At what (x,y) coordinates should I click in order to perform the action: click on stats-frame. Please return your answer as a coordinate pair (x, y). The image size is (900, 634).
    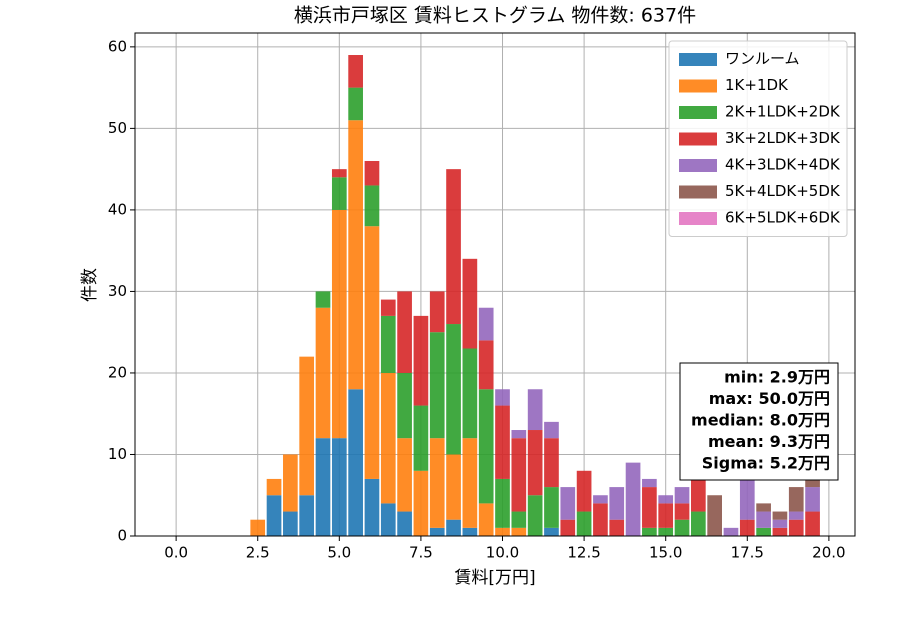
    Looking at the image, I should click on (759, 421).